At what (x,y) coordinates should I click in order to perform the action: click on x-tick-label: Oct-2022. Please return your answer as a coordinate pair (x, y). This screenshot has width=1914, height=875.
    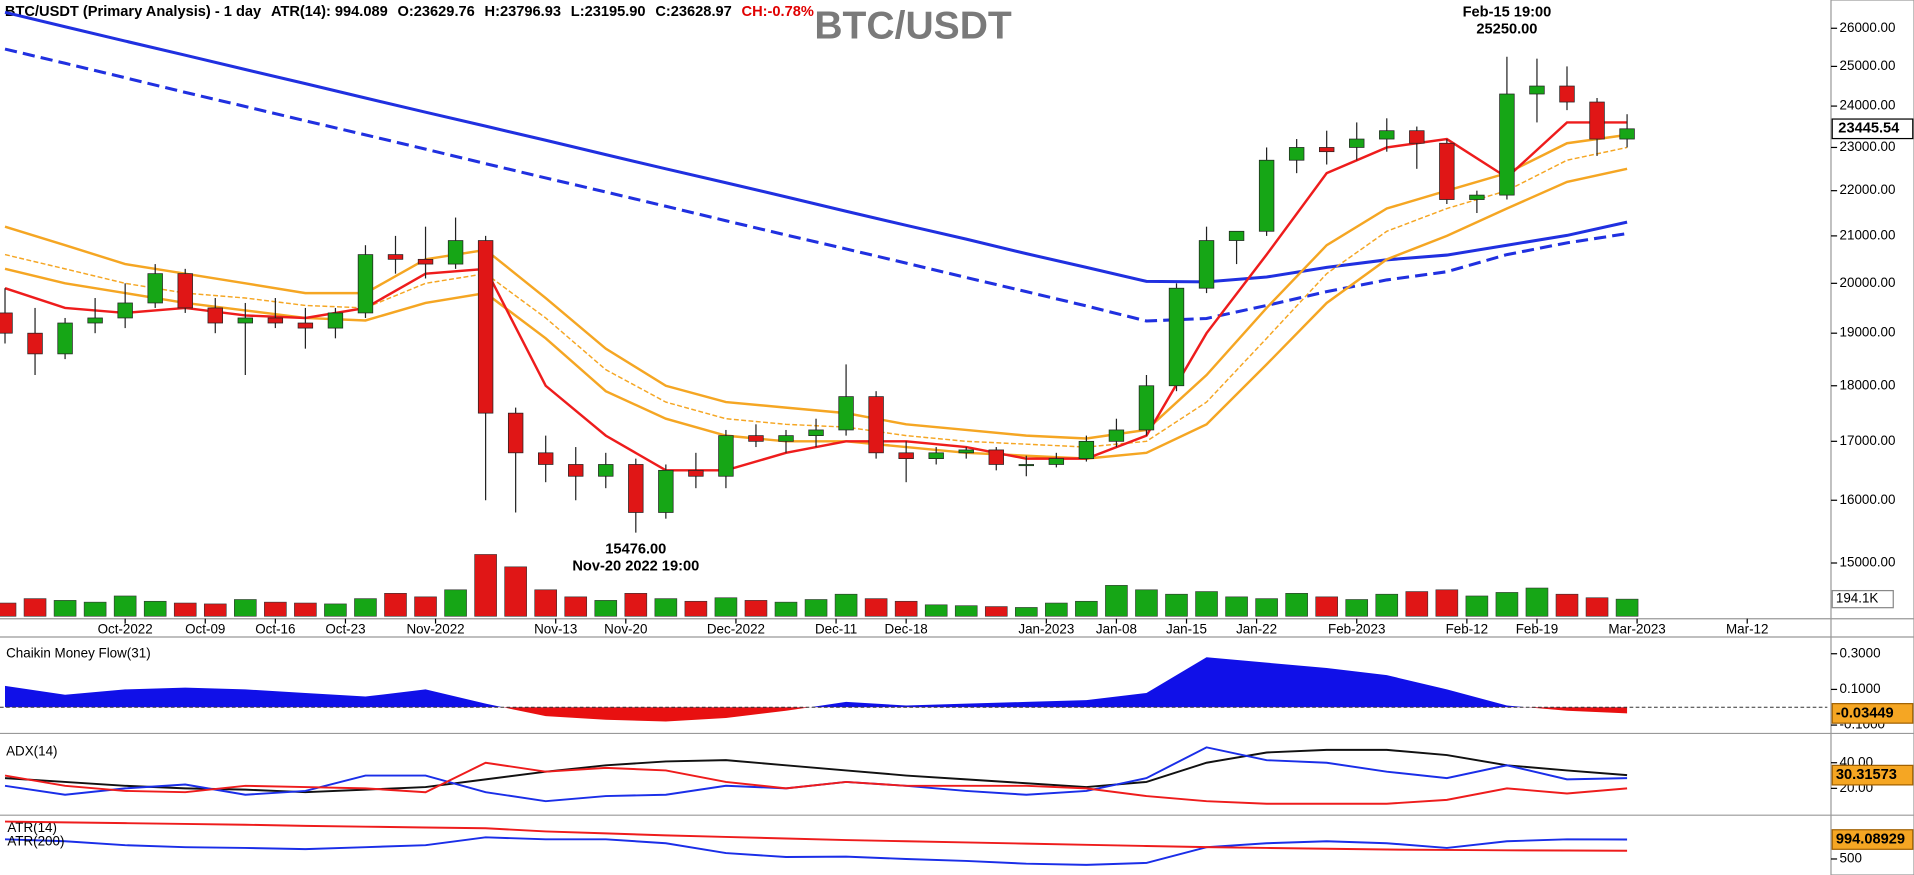
    Looking at the image, I should click on (125, 628).